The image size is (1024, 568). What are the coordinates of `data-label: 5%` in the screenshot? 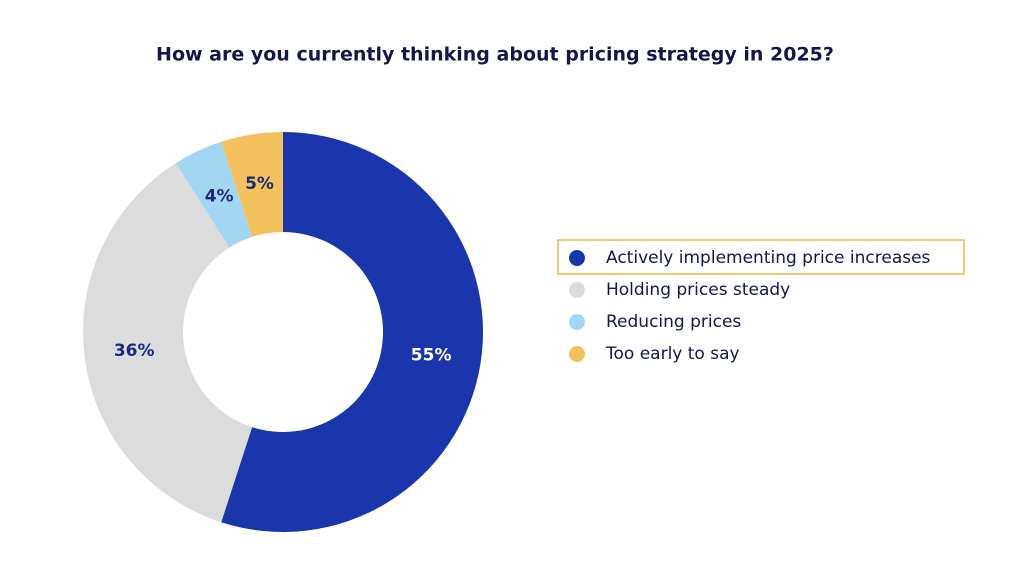 It's located at (259, 184).